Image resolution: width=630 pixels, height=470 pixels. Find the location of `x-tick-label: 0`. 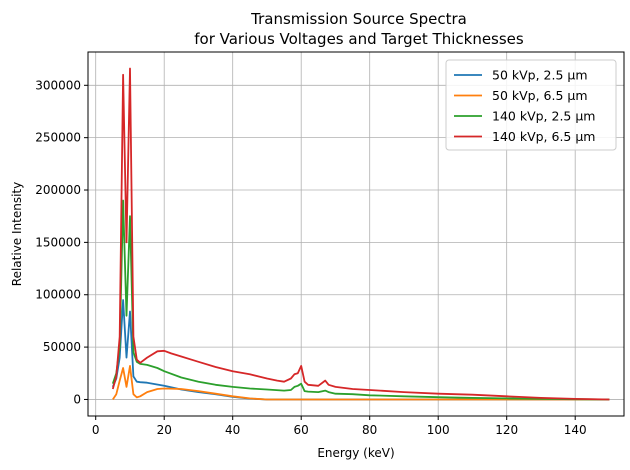

x-tick-label: 0 is located at coordinates (96, 430).